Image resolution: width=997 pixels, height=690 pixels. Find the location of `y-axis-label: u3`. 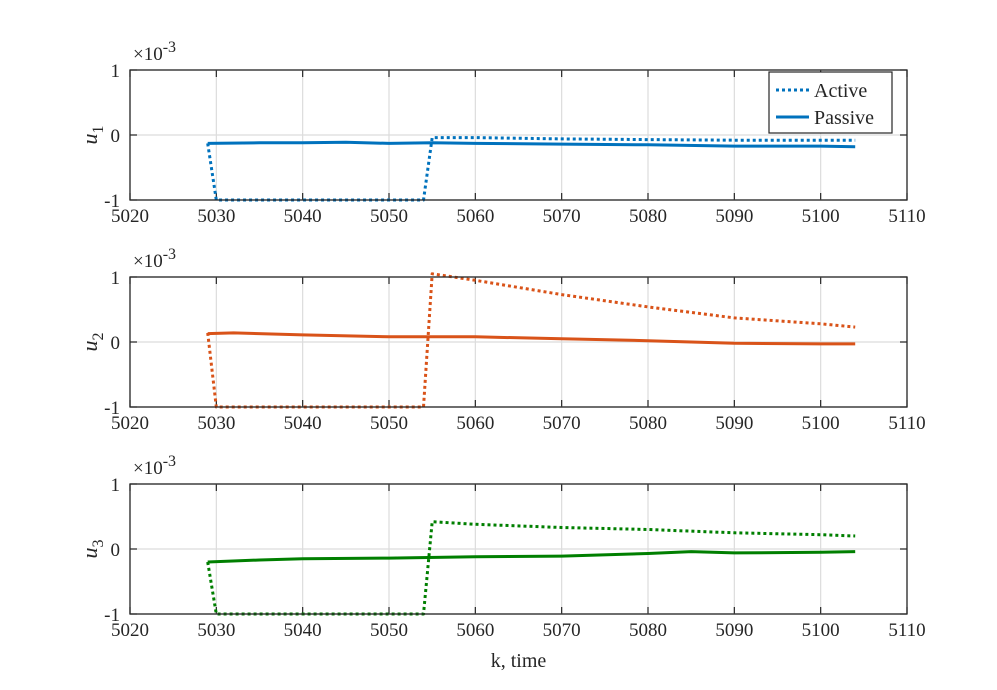

y-axis-label: u3 is located at coordinates (92, 549).